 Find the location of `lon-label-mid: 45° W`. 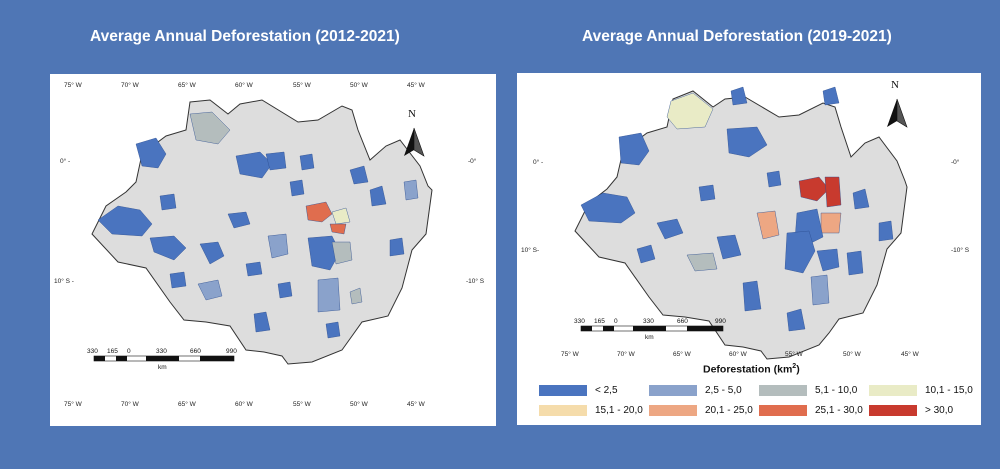

lon-label-mid: 45° W is located at coordinates (910, 354).